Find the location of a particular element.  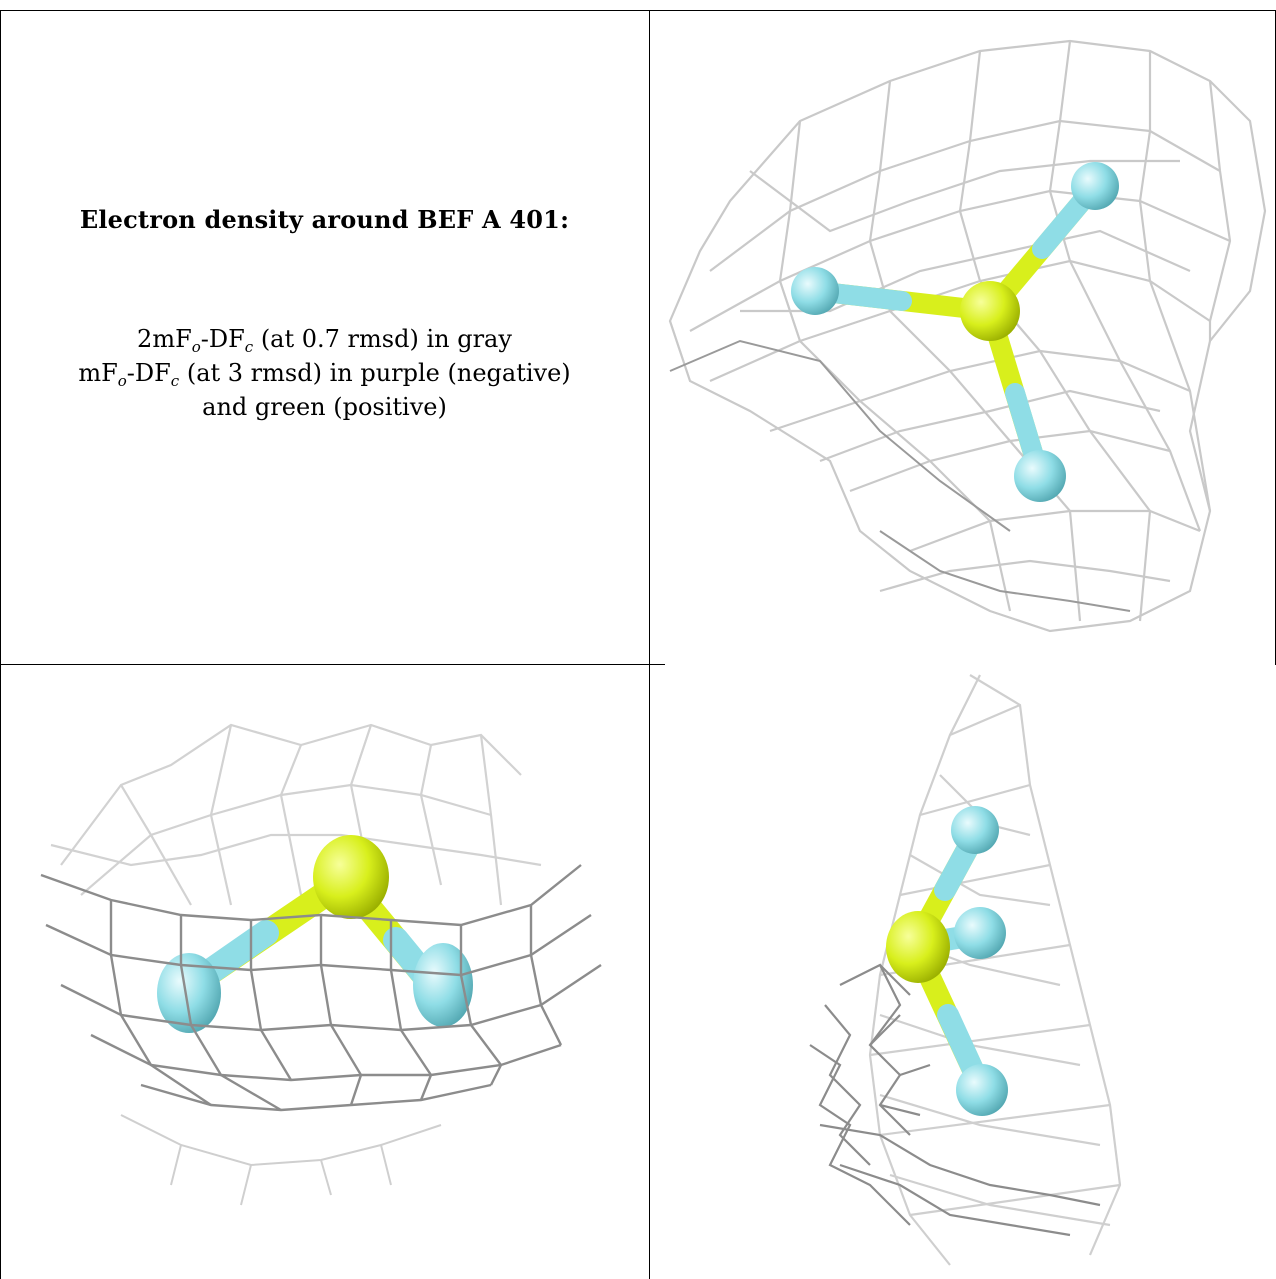

density-view-bottom-right is located at coordinates (965, 970).